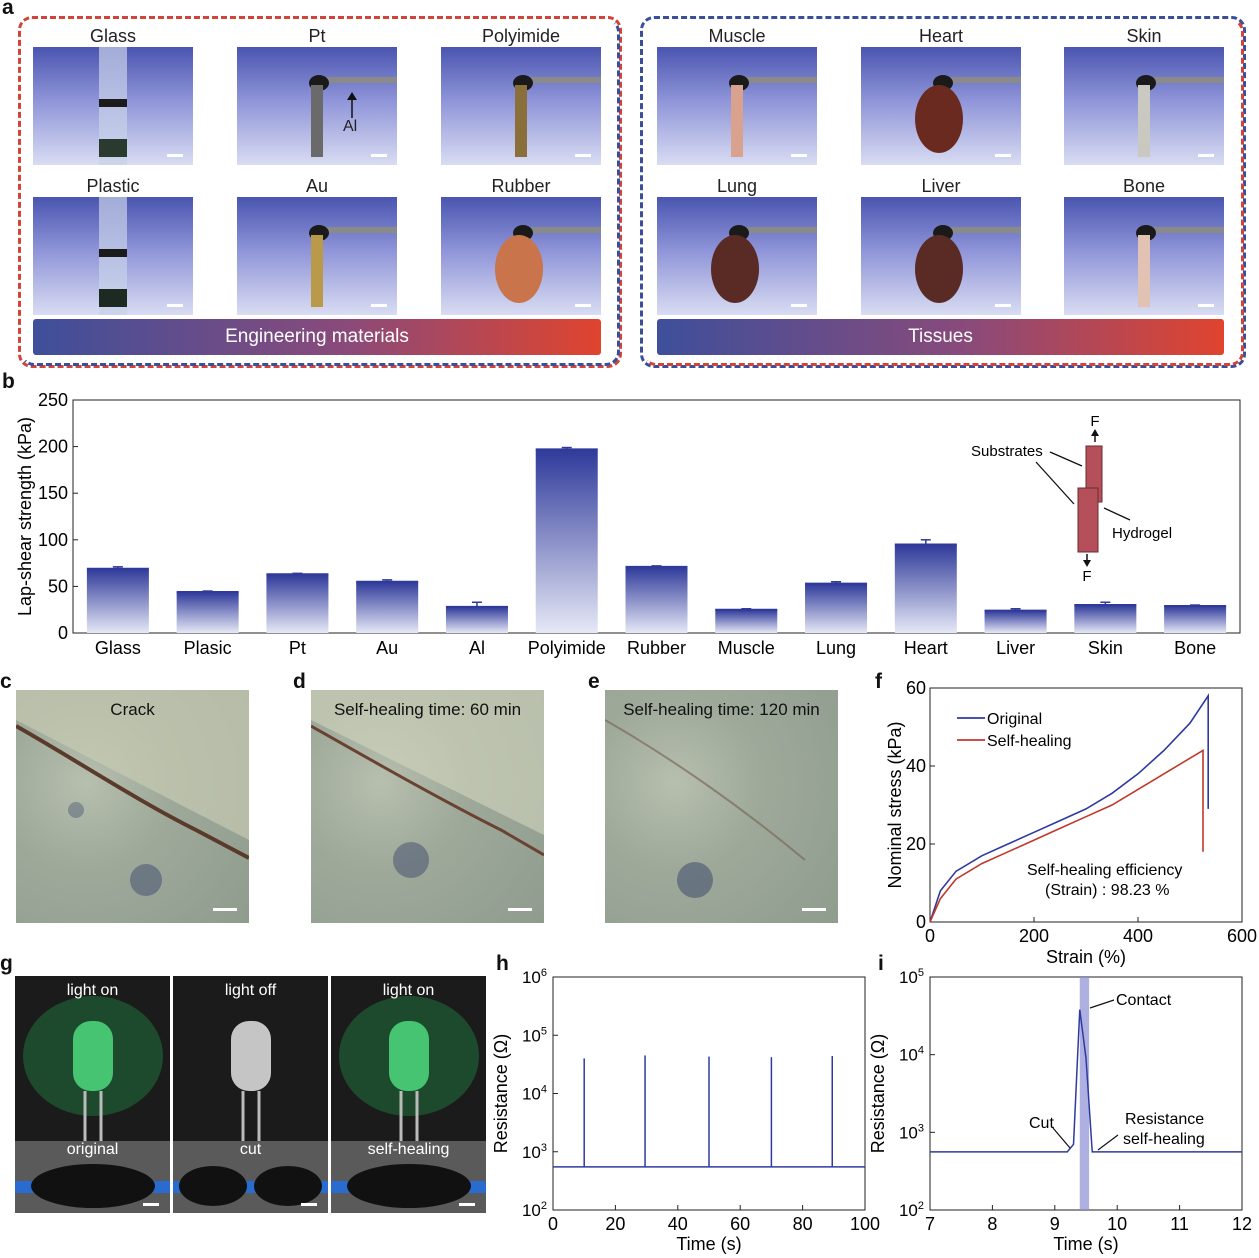 The image size is (1259, 1258). What do you see at coordinates (534, 977) in the screenshot?
I see `y-tick-label: 10⁶` at bounding box center [534, 977].